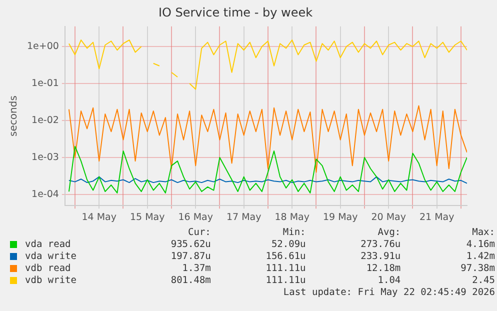 Image resolution: width=497 pixels, height=311 pixels. What do you see at coordinates (199, 233) in the screenshot?
I see `text: Cur:` at bounding box center [199, 233].